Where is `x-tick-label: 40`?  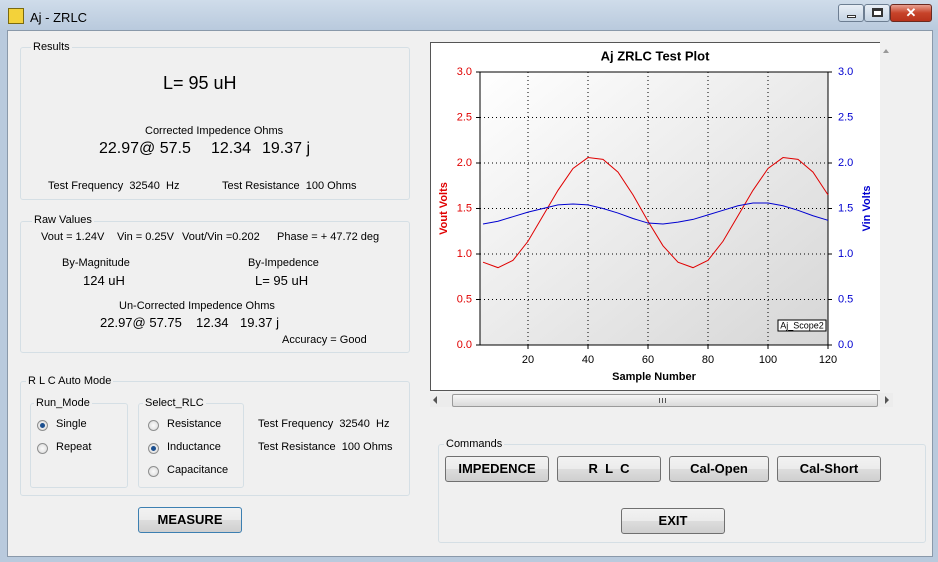
x-tick-label: 40 is located at coordinates (588, 360).